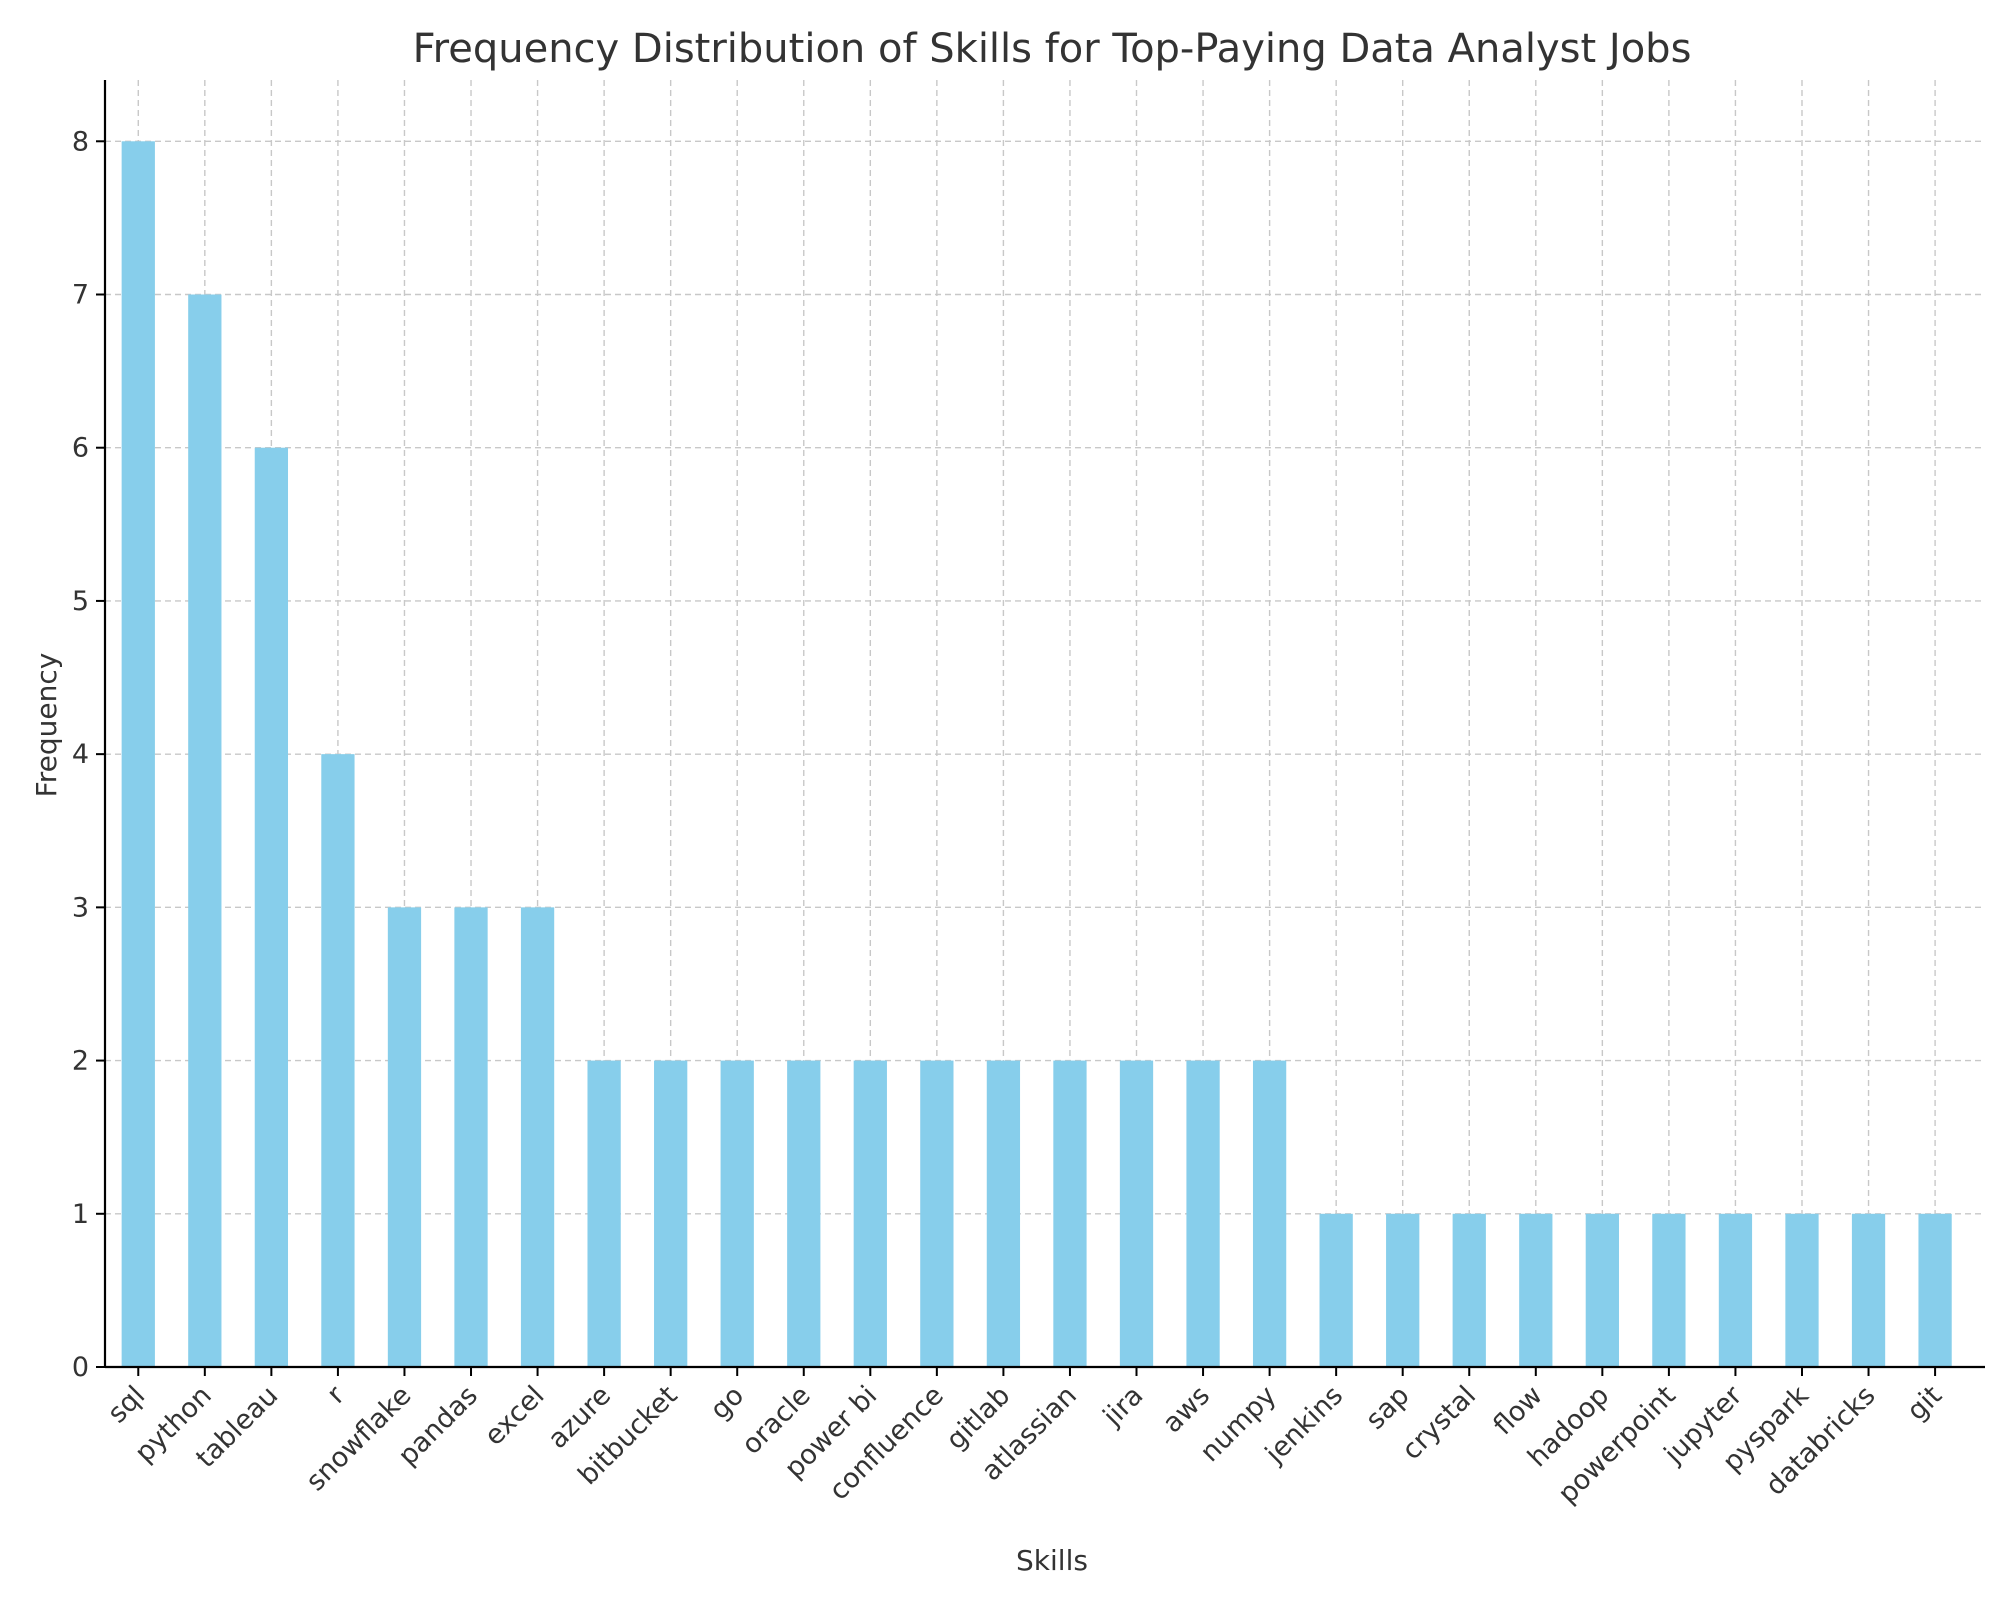  What do you see at coordinates (1469, 1290) in the screenshot?
I see `bar-crystal` at bounding box center [1469, 1290].